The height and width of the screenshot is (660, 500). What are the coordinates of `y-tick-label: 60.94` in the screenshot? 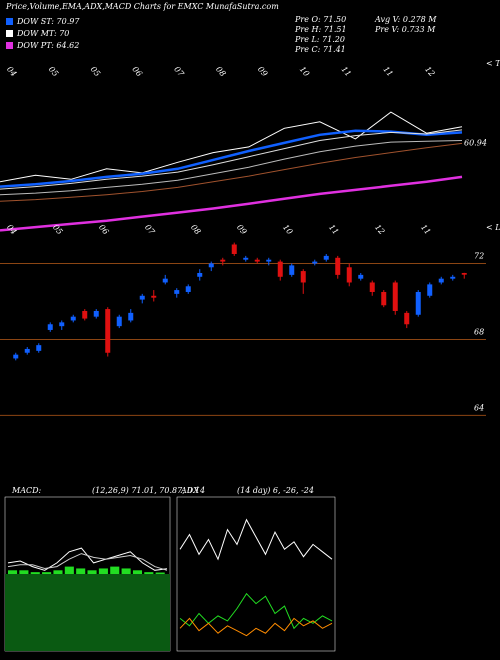 It's located at (475, 142).